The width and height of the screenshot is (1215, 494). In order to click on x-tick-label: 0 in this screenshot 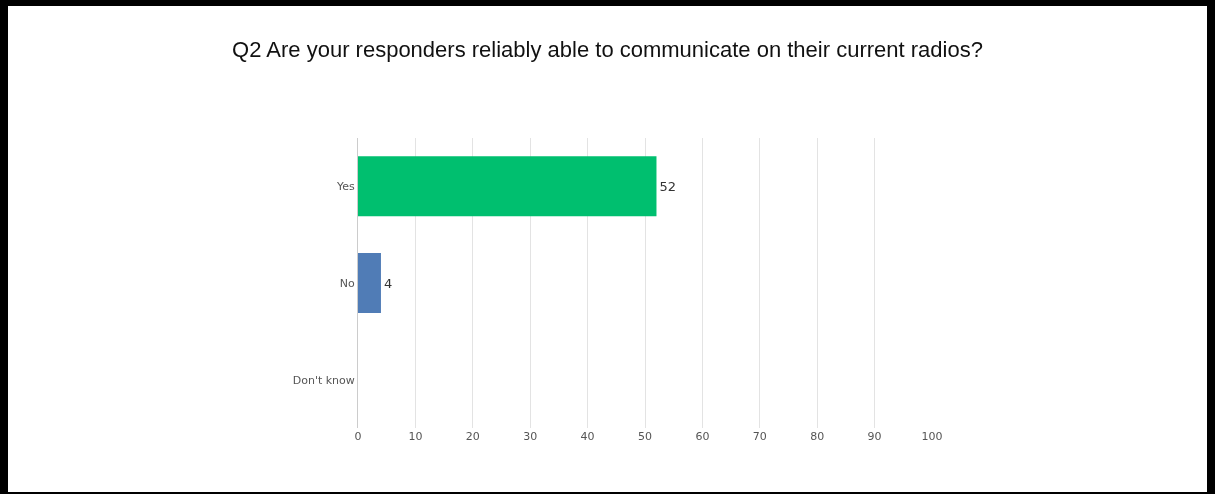, I will do `click(358, 436)`.